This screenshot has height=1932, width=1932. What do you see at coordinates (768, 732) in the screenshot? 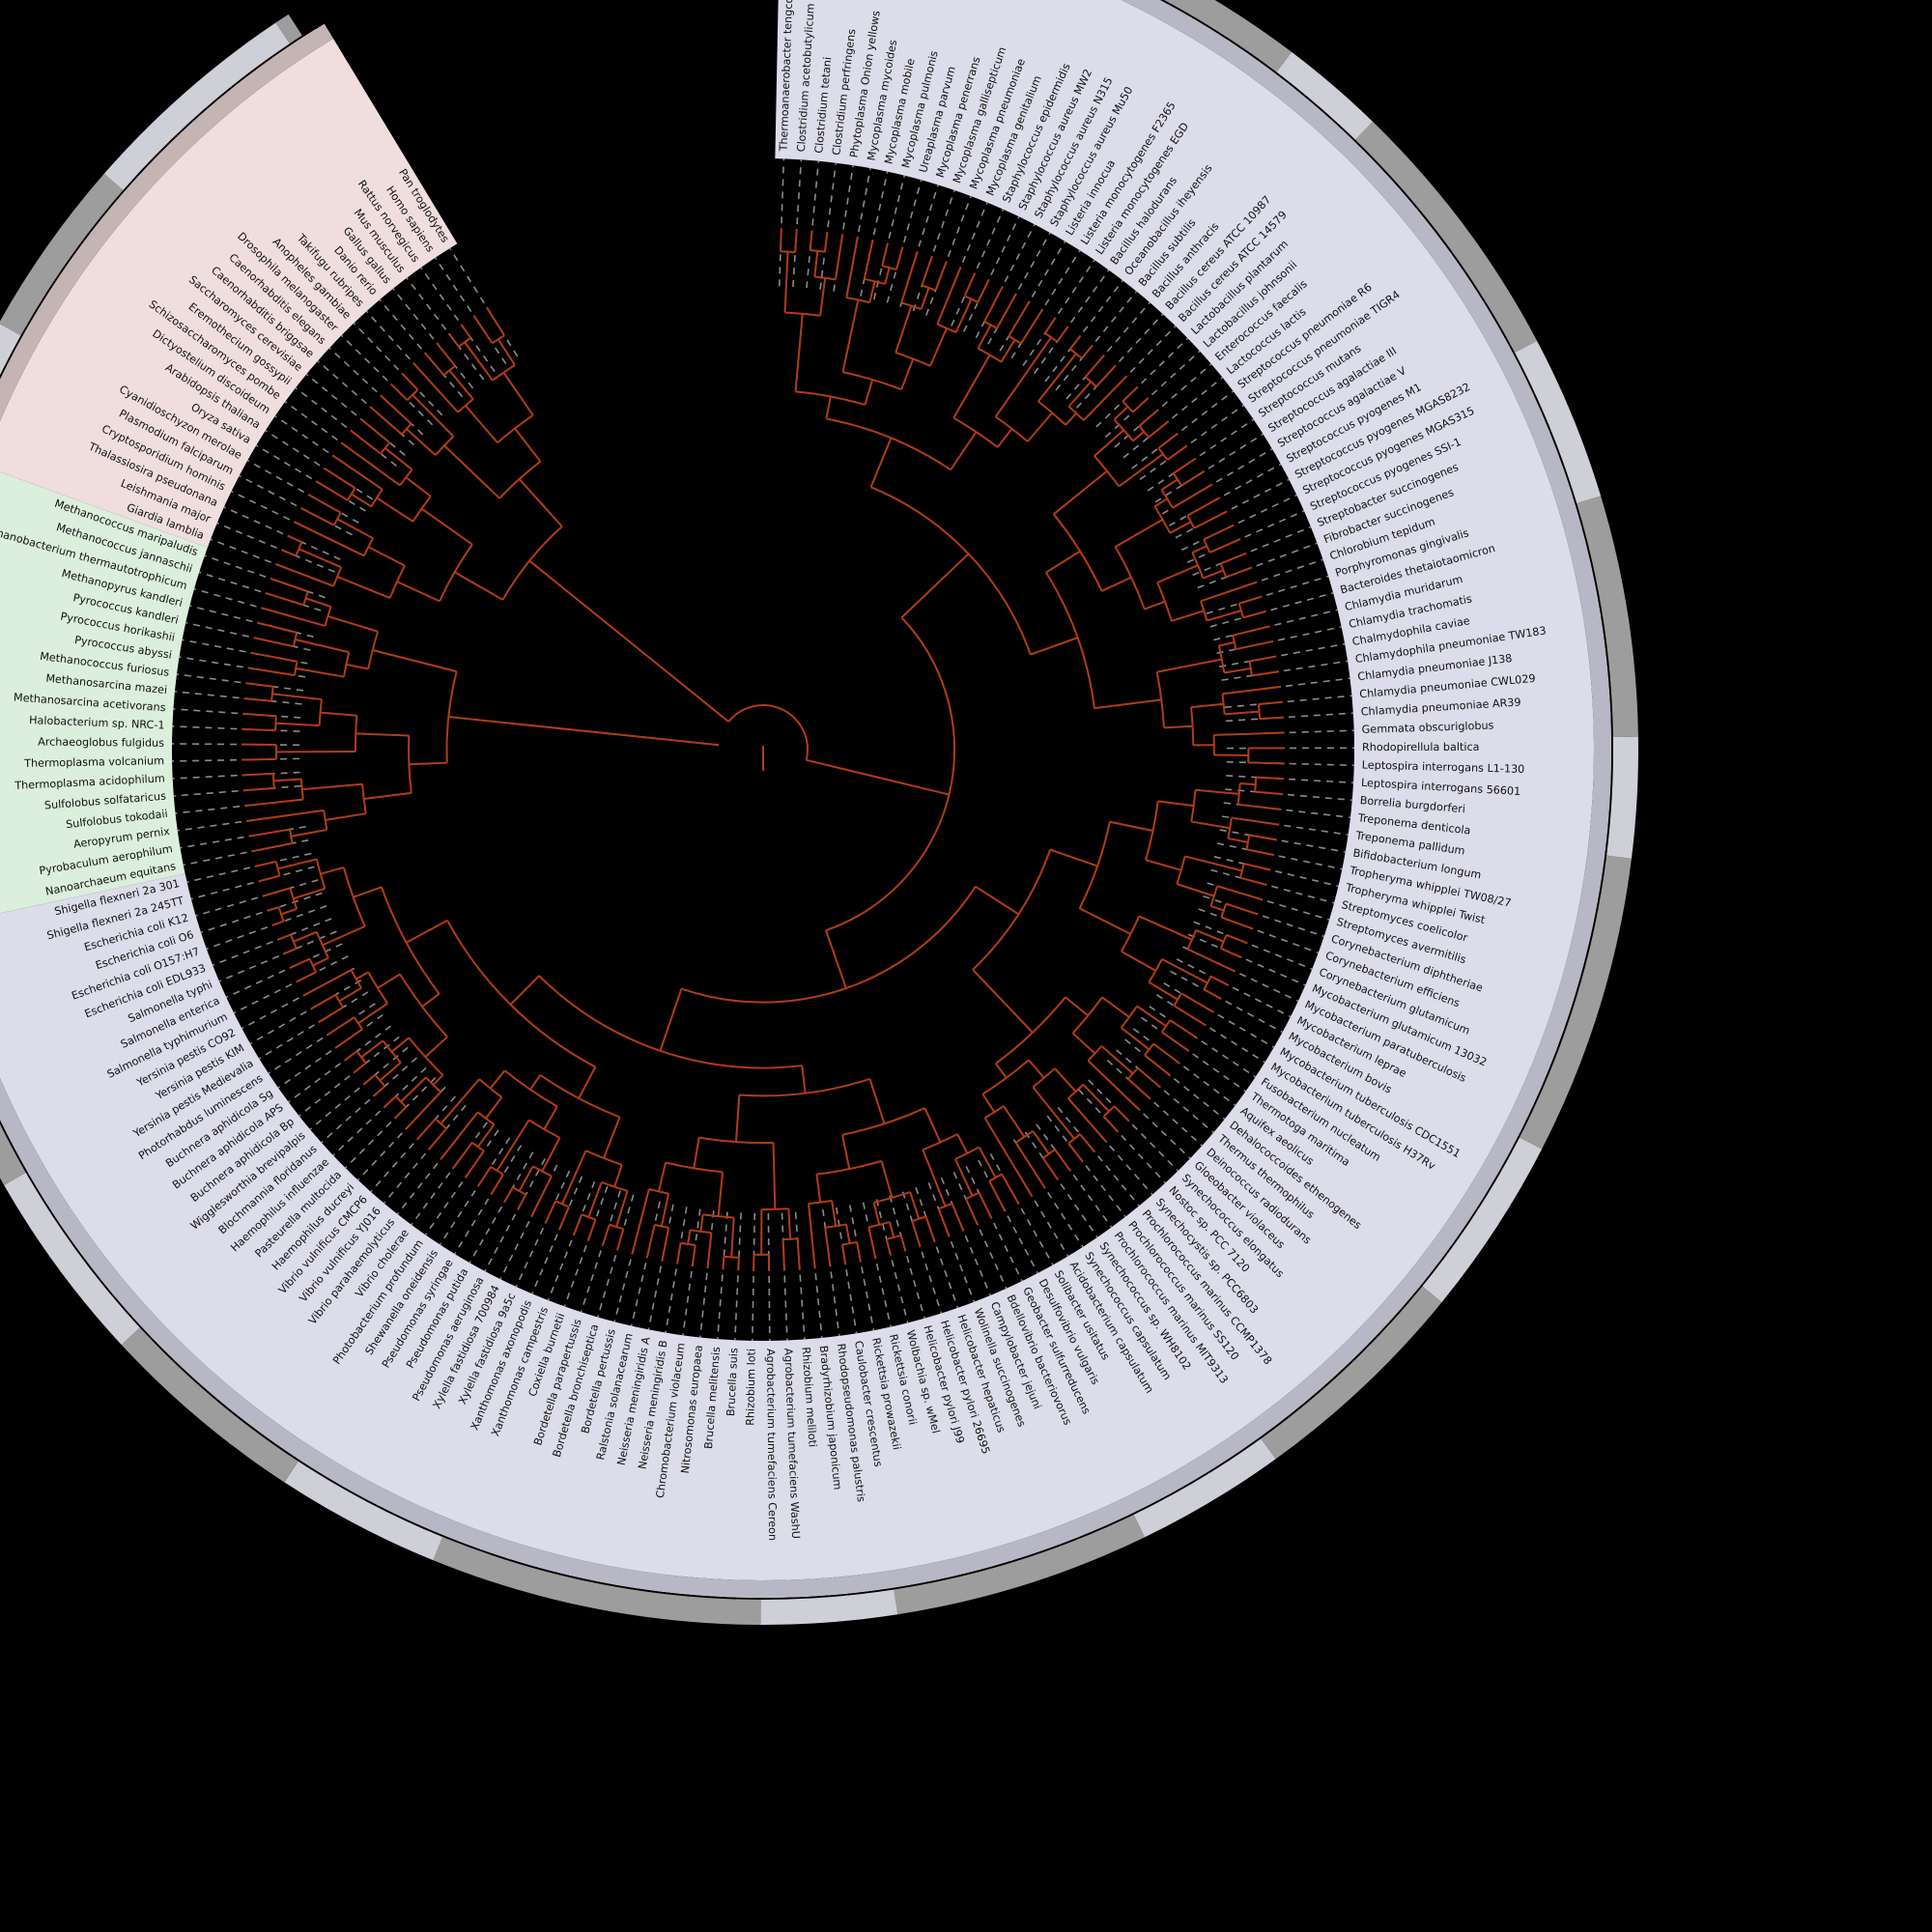
I see `tree-root-arc` at bounding box center [768, 732].